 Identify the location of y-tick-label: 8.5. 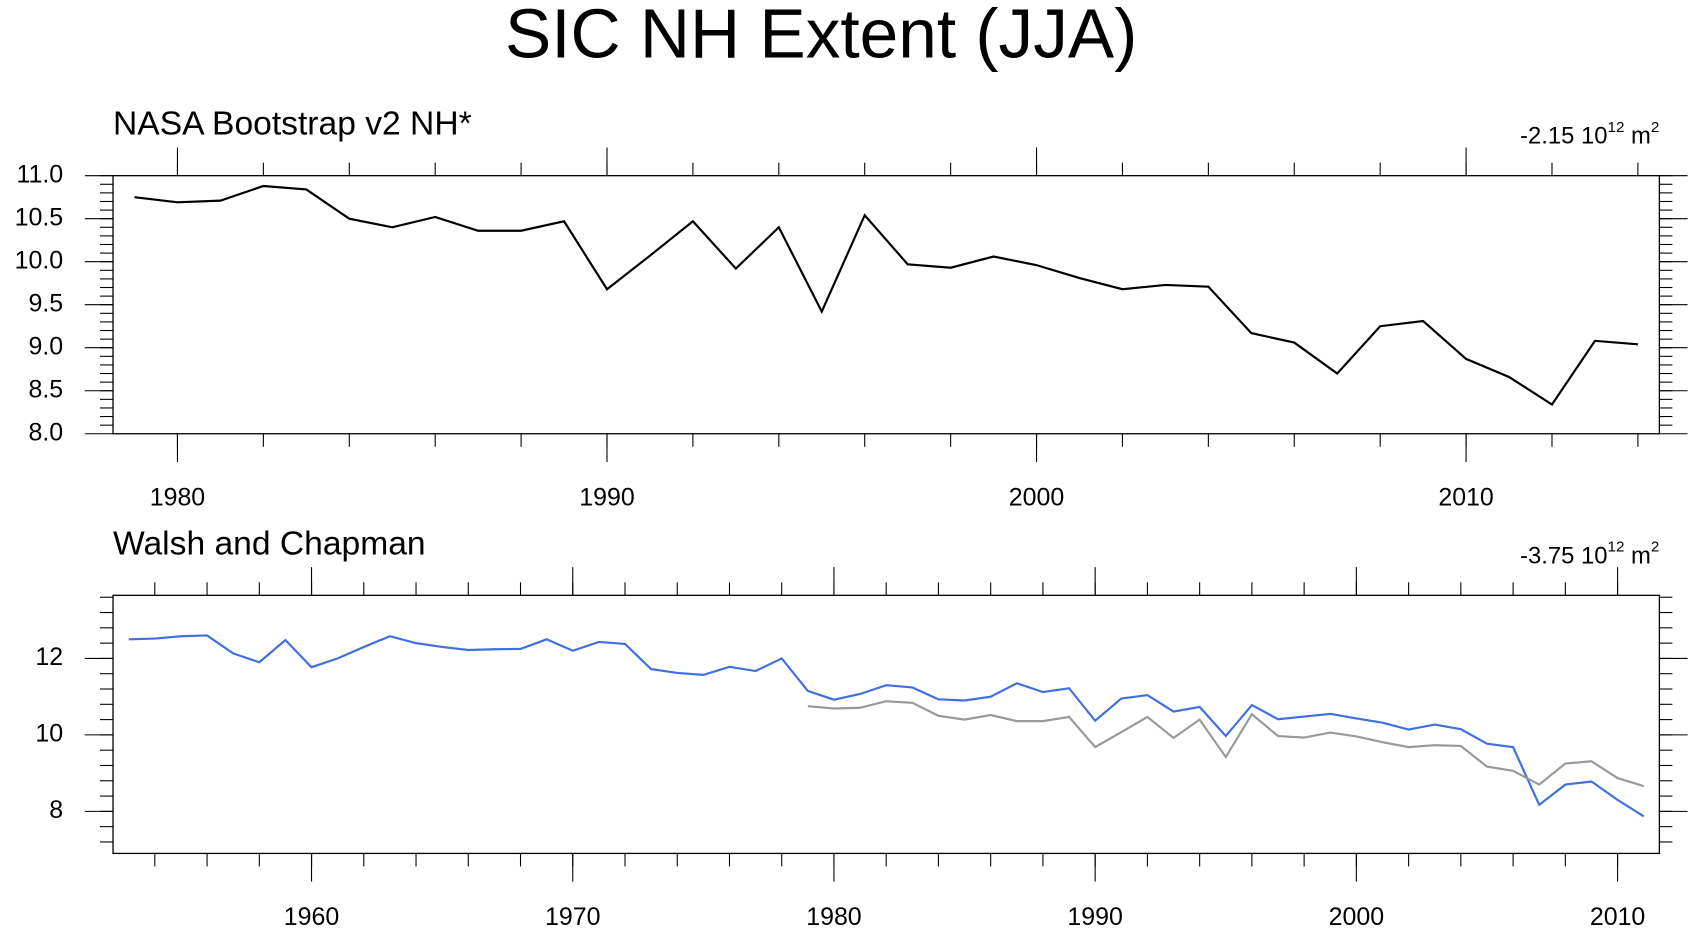
(45, 389).